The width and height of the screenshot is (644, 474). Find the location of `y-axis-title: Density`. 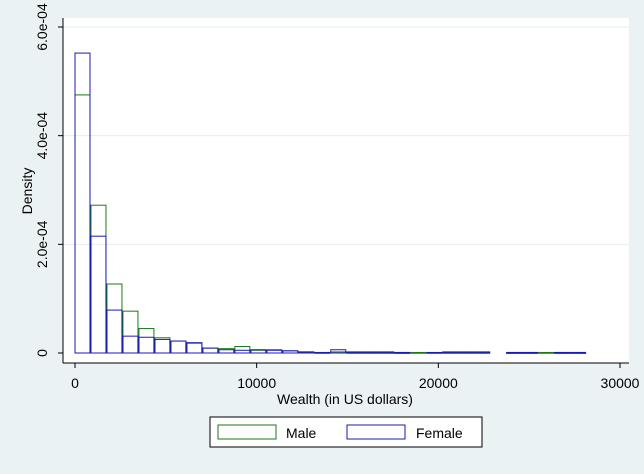

y-axis-title: Density is located at coordinates (27, 191).